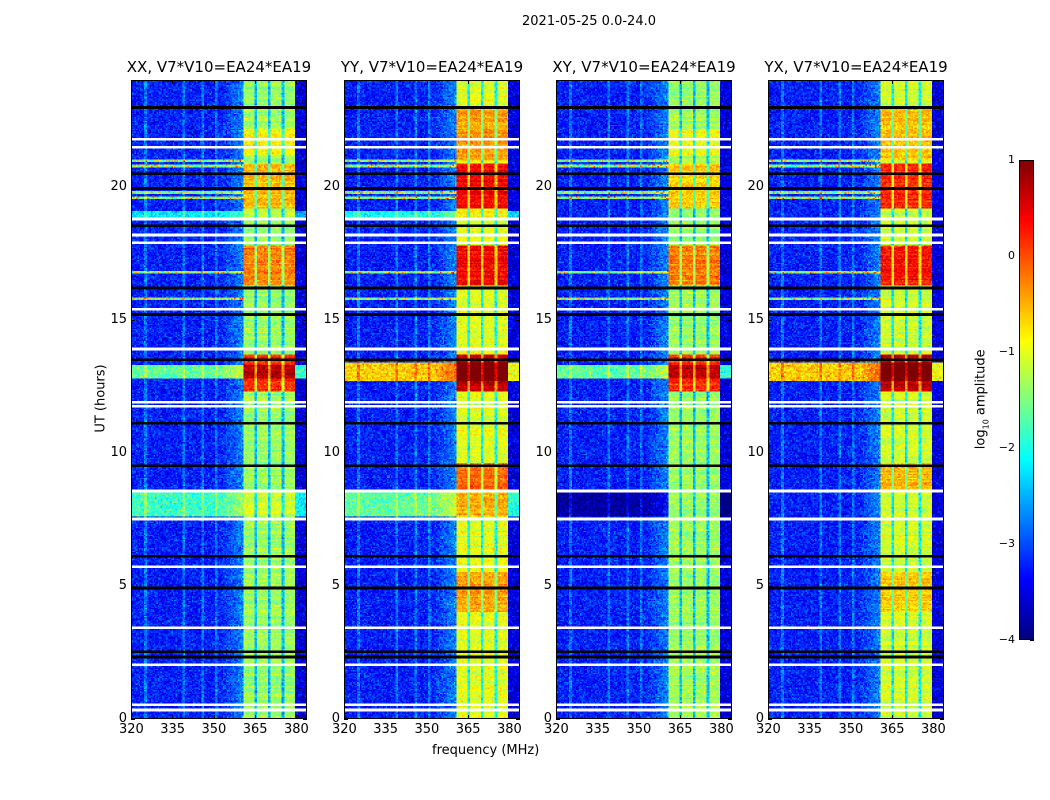 This screenshot has width=1050, height=800. What do you see at coordinates (1006, 351) in the screenshot?
I see `colorbar-tick-label: −1` at bounding box center [1006, 351].